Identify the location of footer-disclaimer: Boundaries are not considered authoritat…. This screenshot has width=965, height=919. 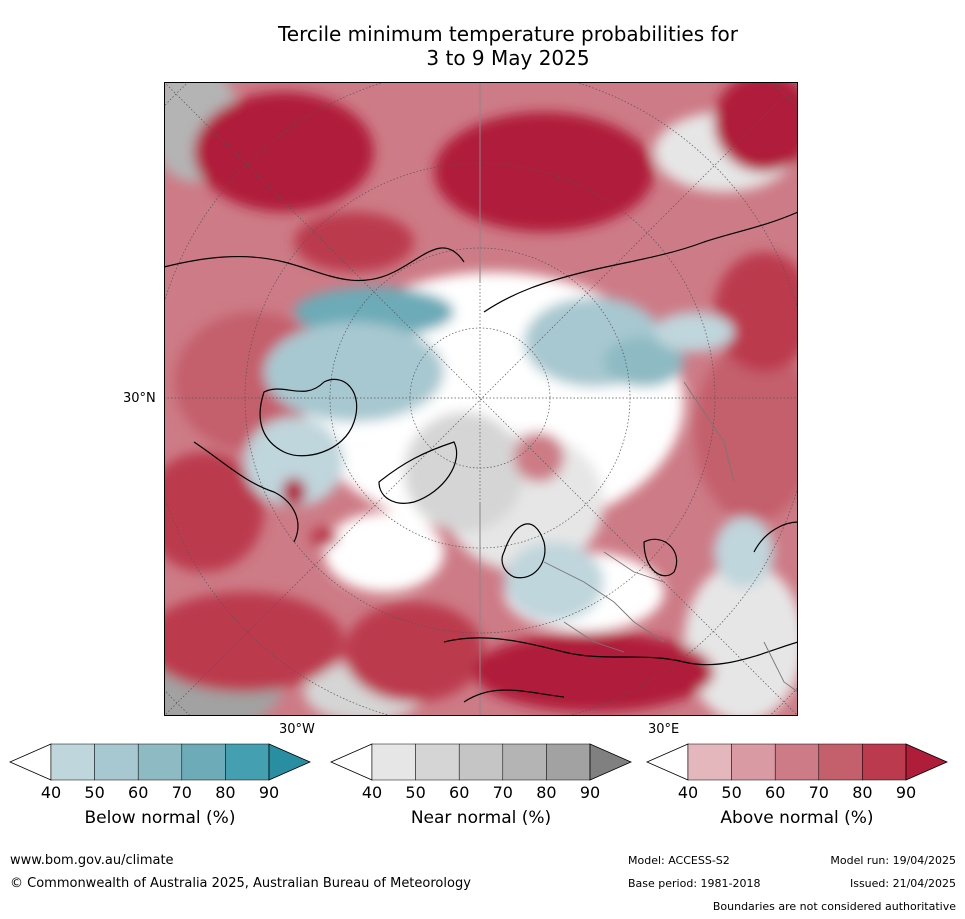
(834, 906).